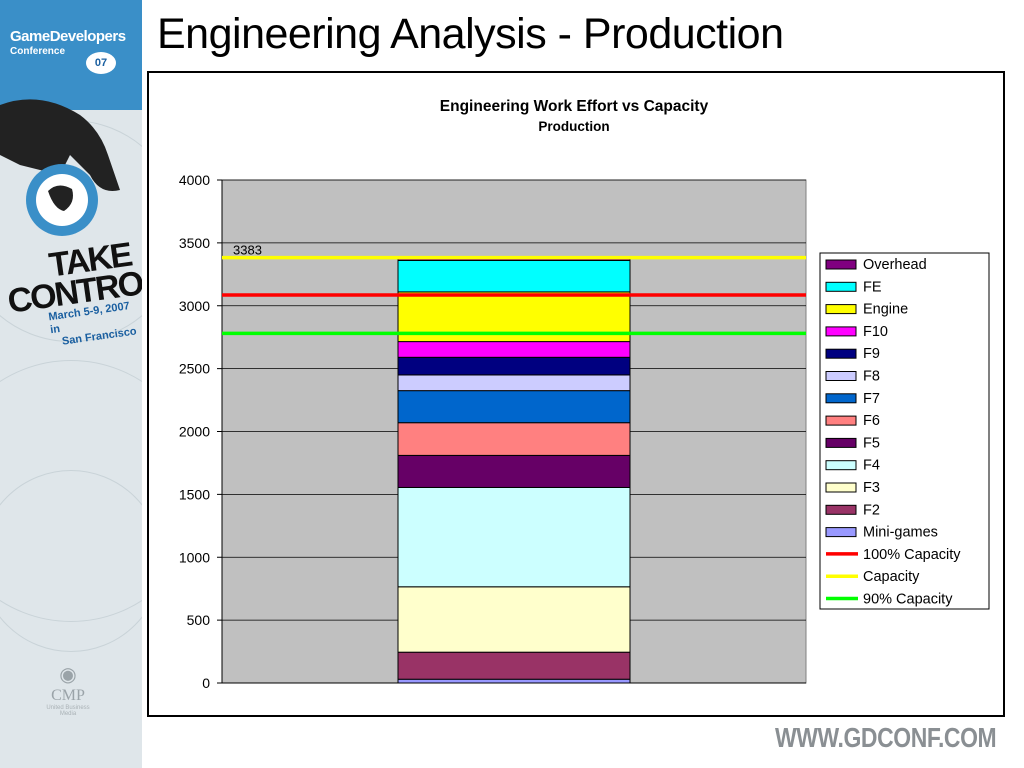 The image size is (1024, 768). Describe the element at coordinates (194, 306) in the screenshot. I see `y-tick-label: 3000` at that location.